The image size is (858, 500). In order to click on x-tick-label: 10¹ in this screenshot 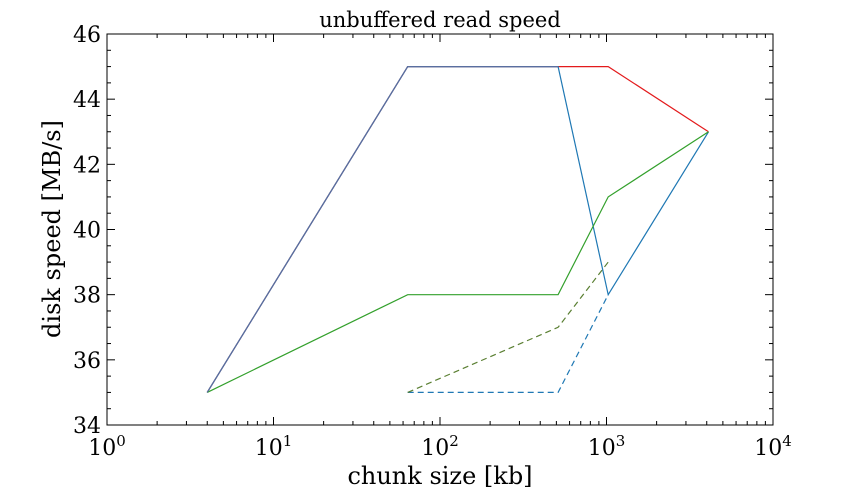, I will do `click(274, 446)`.